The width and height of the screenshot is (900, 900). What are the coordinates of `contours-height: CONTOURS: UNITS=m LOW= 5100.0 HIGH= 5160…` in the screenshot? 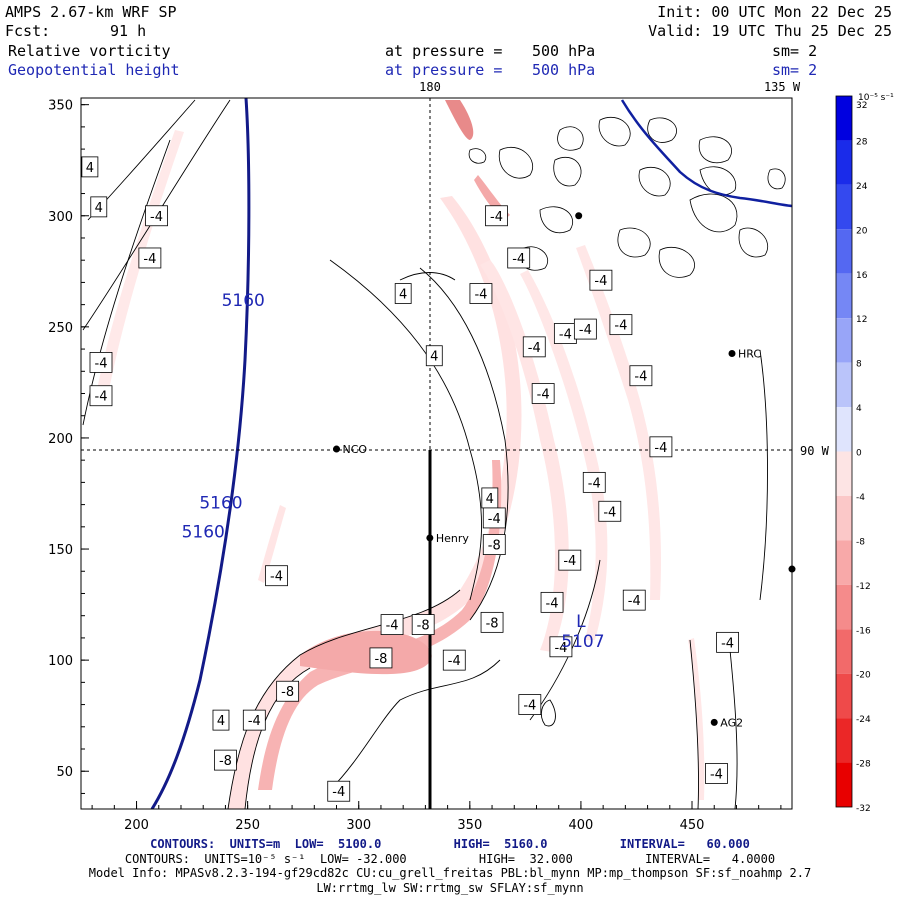 It's located at (450, 844).